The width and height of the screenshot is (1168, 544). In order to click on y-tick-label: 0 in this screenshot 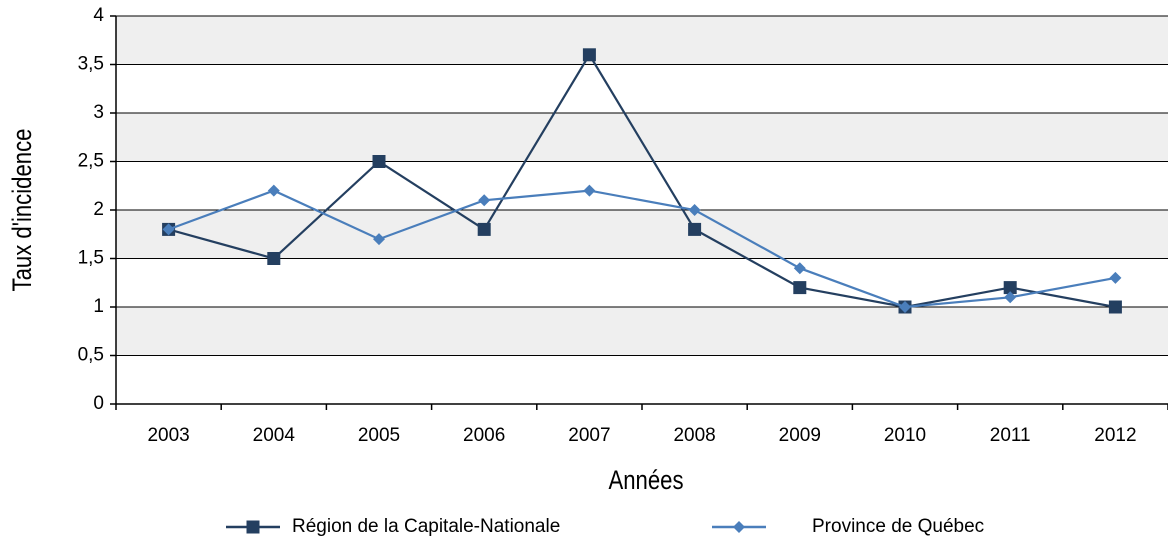, I will do `click(98, 403)`.